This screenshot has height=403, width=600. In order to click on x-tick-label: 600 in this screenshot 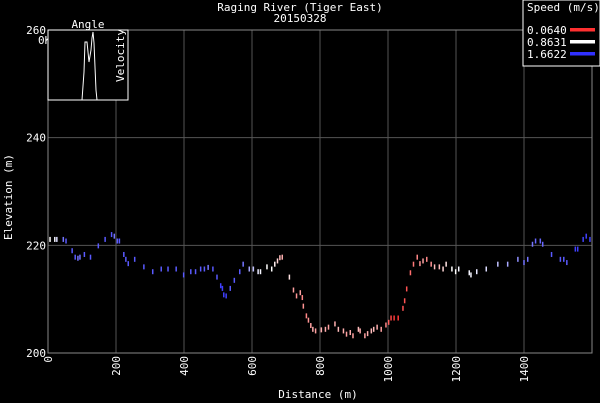, I will do `click(252, 366)`.